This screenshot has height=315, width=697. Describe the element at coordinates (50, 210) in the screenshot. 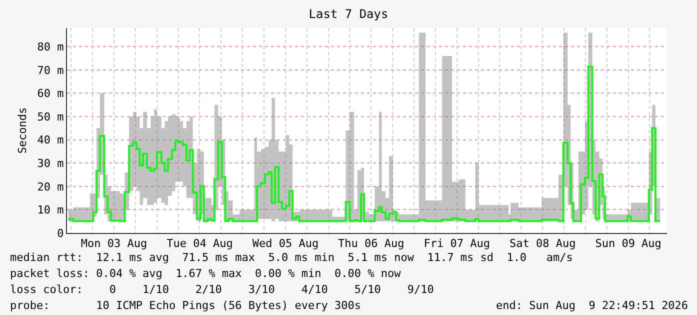

I see `y-tick-label: 10 m` at that location.